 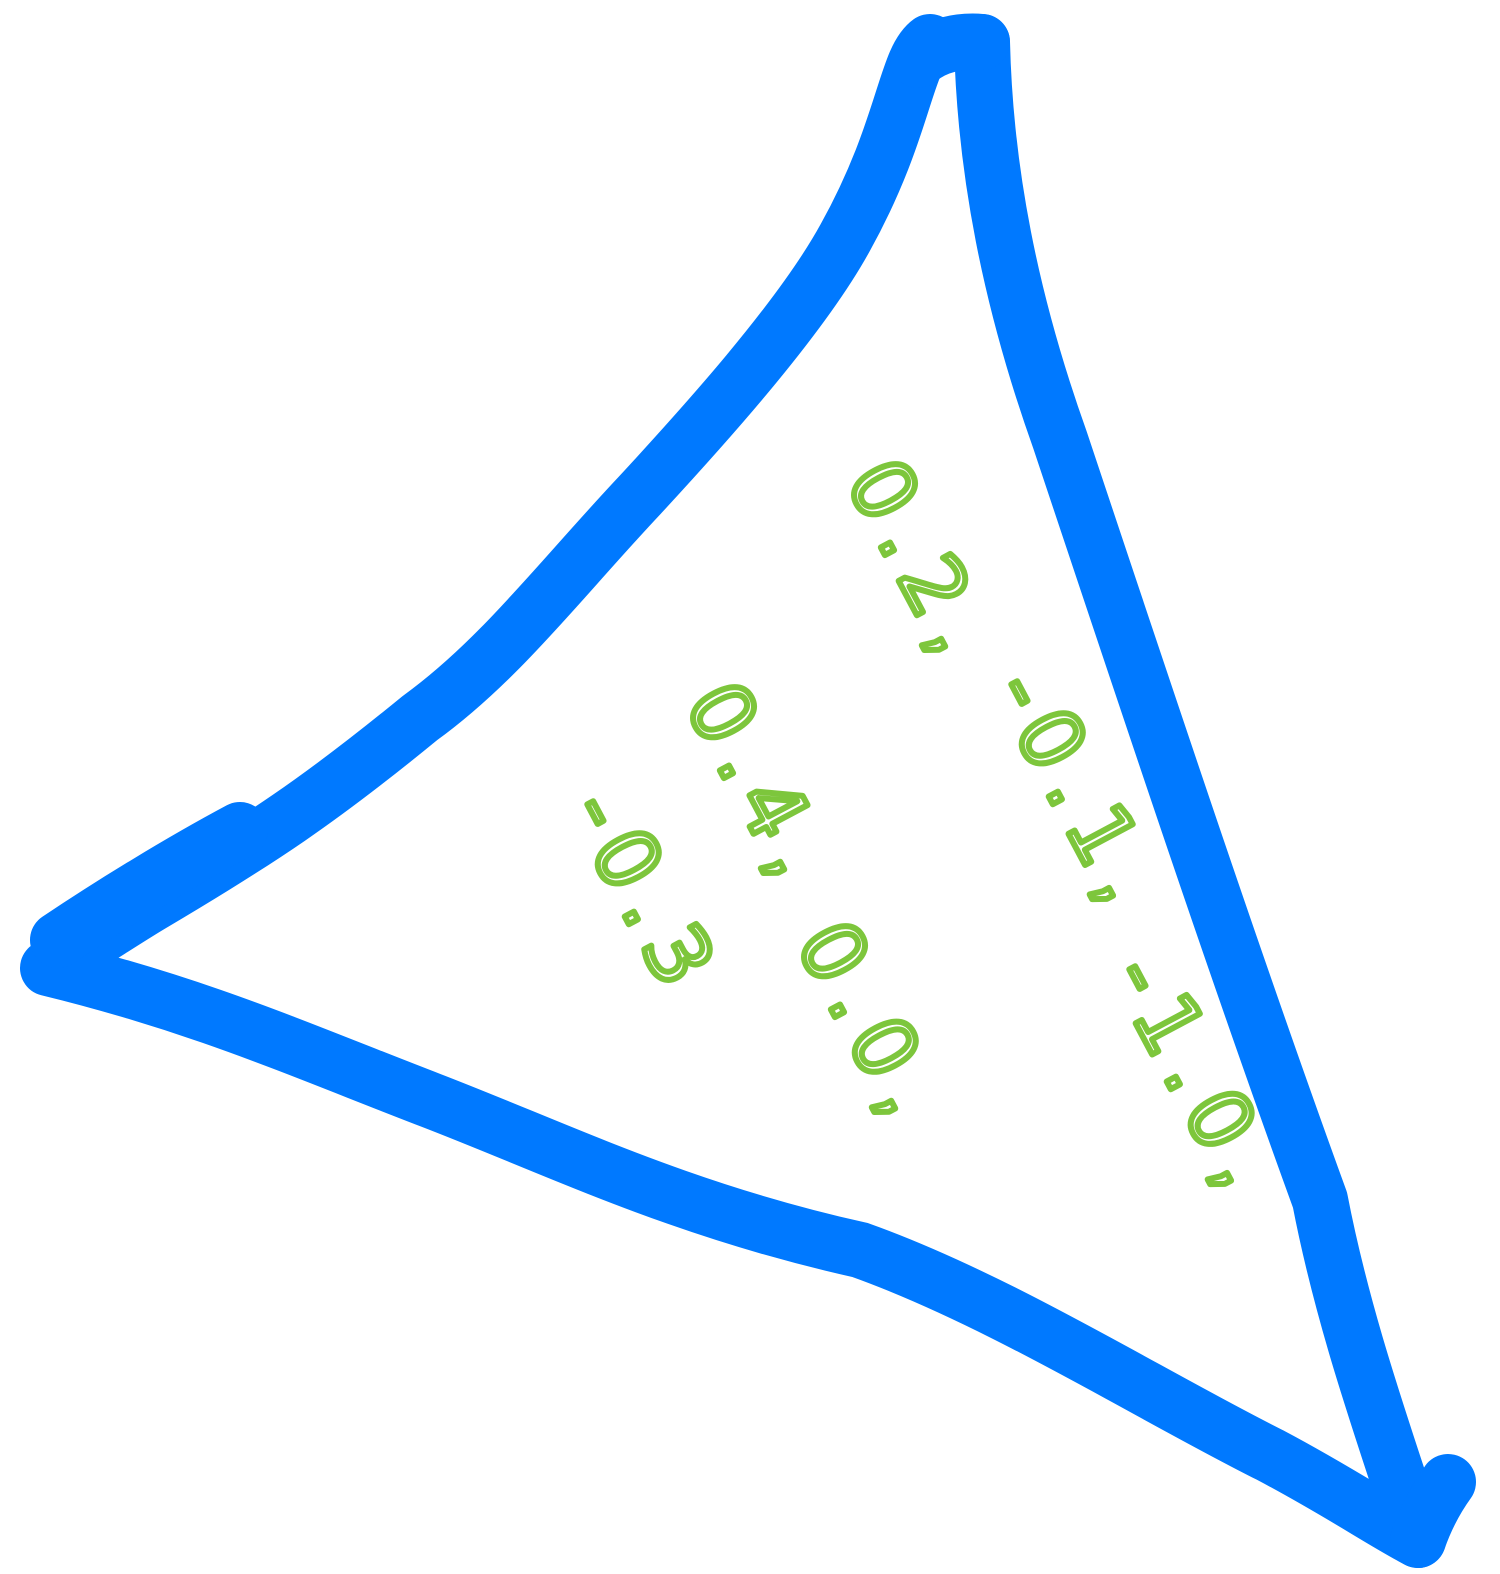 What do you see at coordinates (950, 50) in the screenshot?
I see `triangle-apex-stroke` at bounding box center [950, 50].